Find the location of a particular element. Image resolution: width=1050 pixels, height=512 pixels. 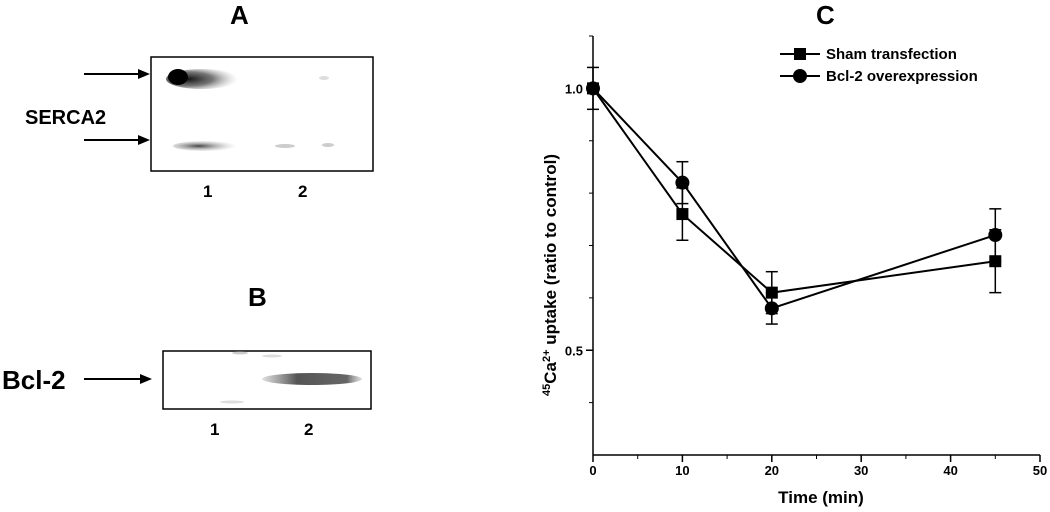

bcl2-label: Bcl-2 is located at coordinates (34, 380).